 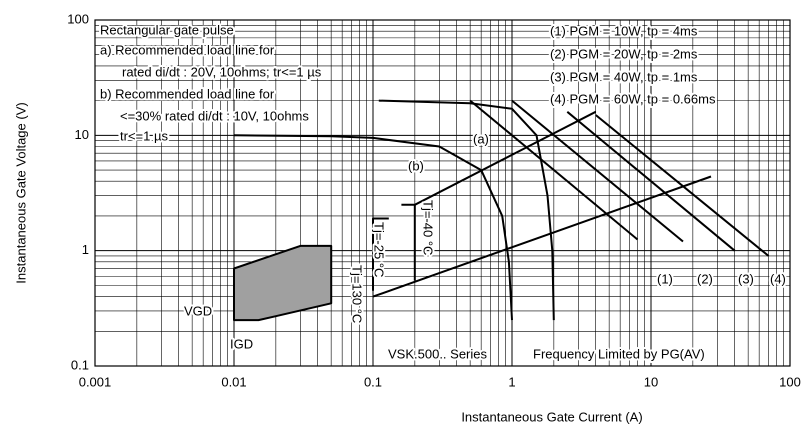 I want to click on x-axis-label: Instantaneous Gate Current (A), so click(x=551, y=416).